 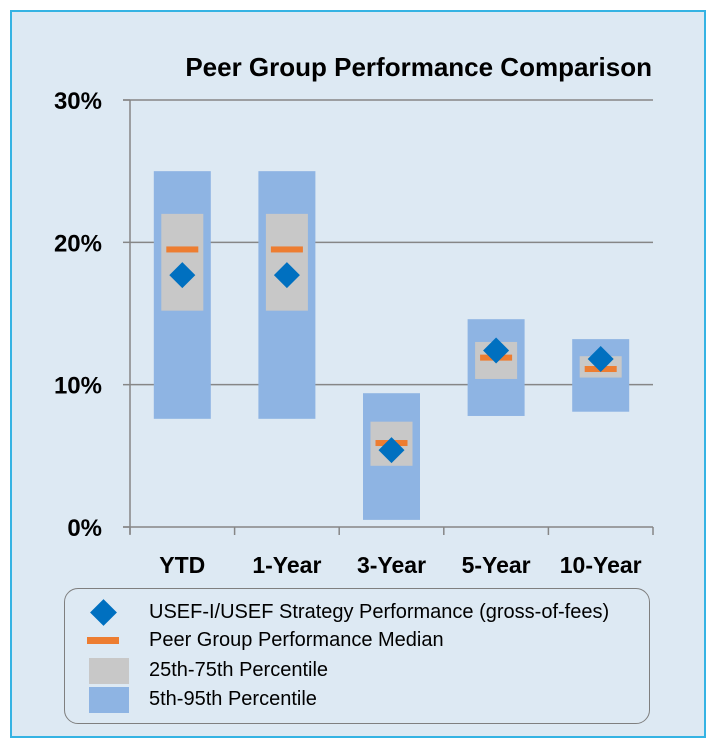 What do you see at coordinates (78, 243) in the screenshot?
I see `y-tick-label: 20%` at bounding box center [78, 243].